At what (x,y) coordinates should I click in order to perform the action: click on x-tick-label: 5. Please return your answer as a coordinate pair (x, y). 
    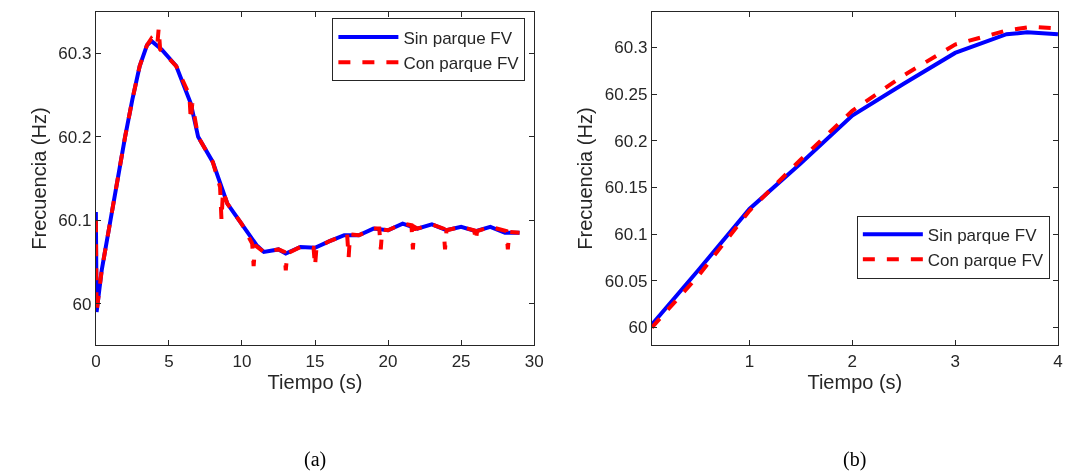
    Looking at the image, I should click on (169, 361).